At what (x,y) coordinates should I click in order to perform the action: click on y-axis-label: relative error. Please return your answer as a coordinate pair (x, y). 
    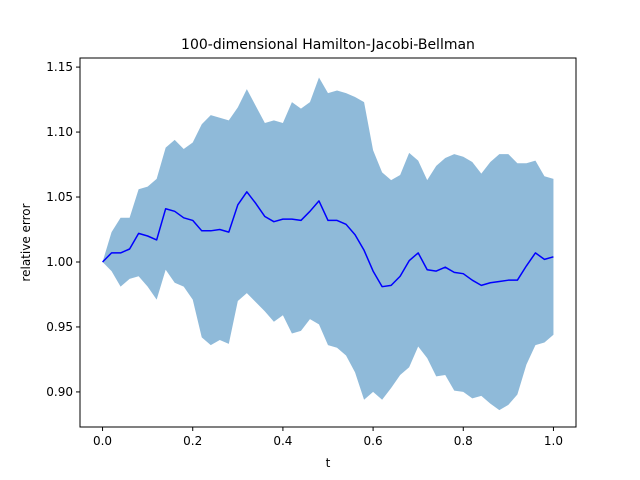
    Looking at the image, I should click on (26, 242).